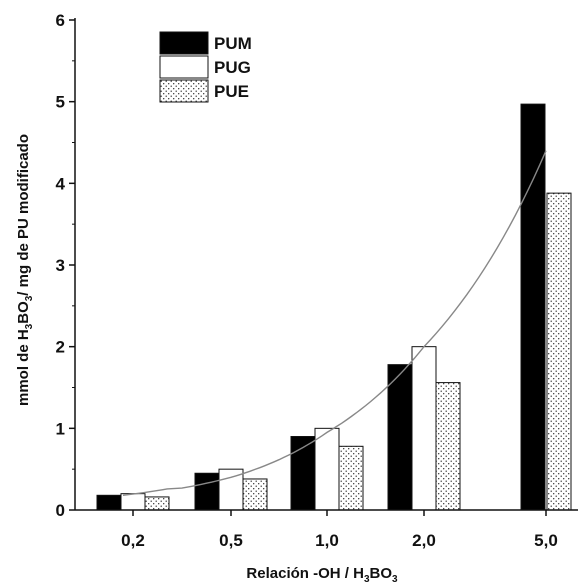 This screenshot has height=585, width=588. I want to click on y-axis-title-part-3: / mg de PU modificado, so click(23, 215).